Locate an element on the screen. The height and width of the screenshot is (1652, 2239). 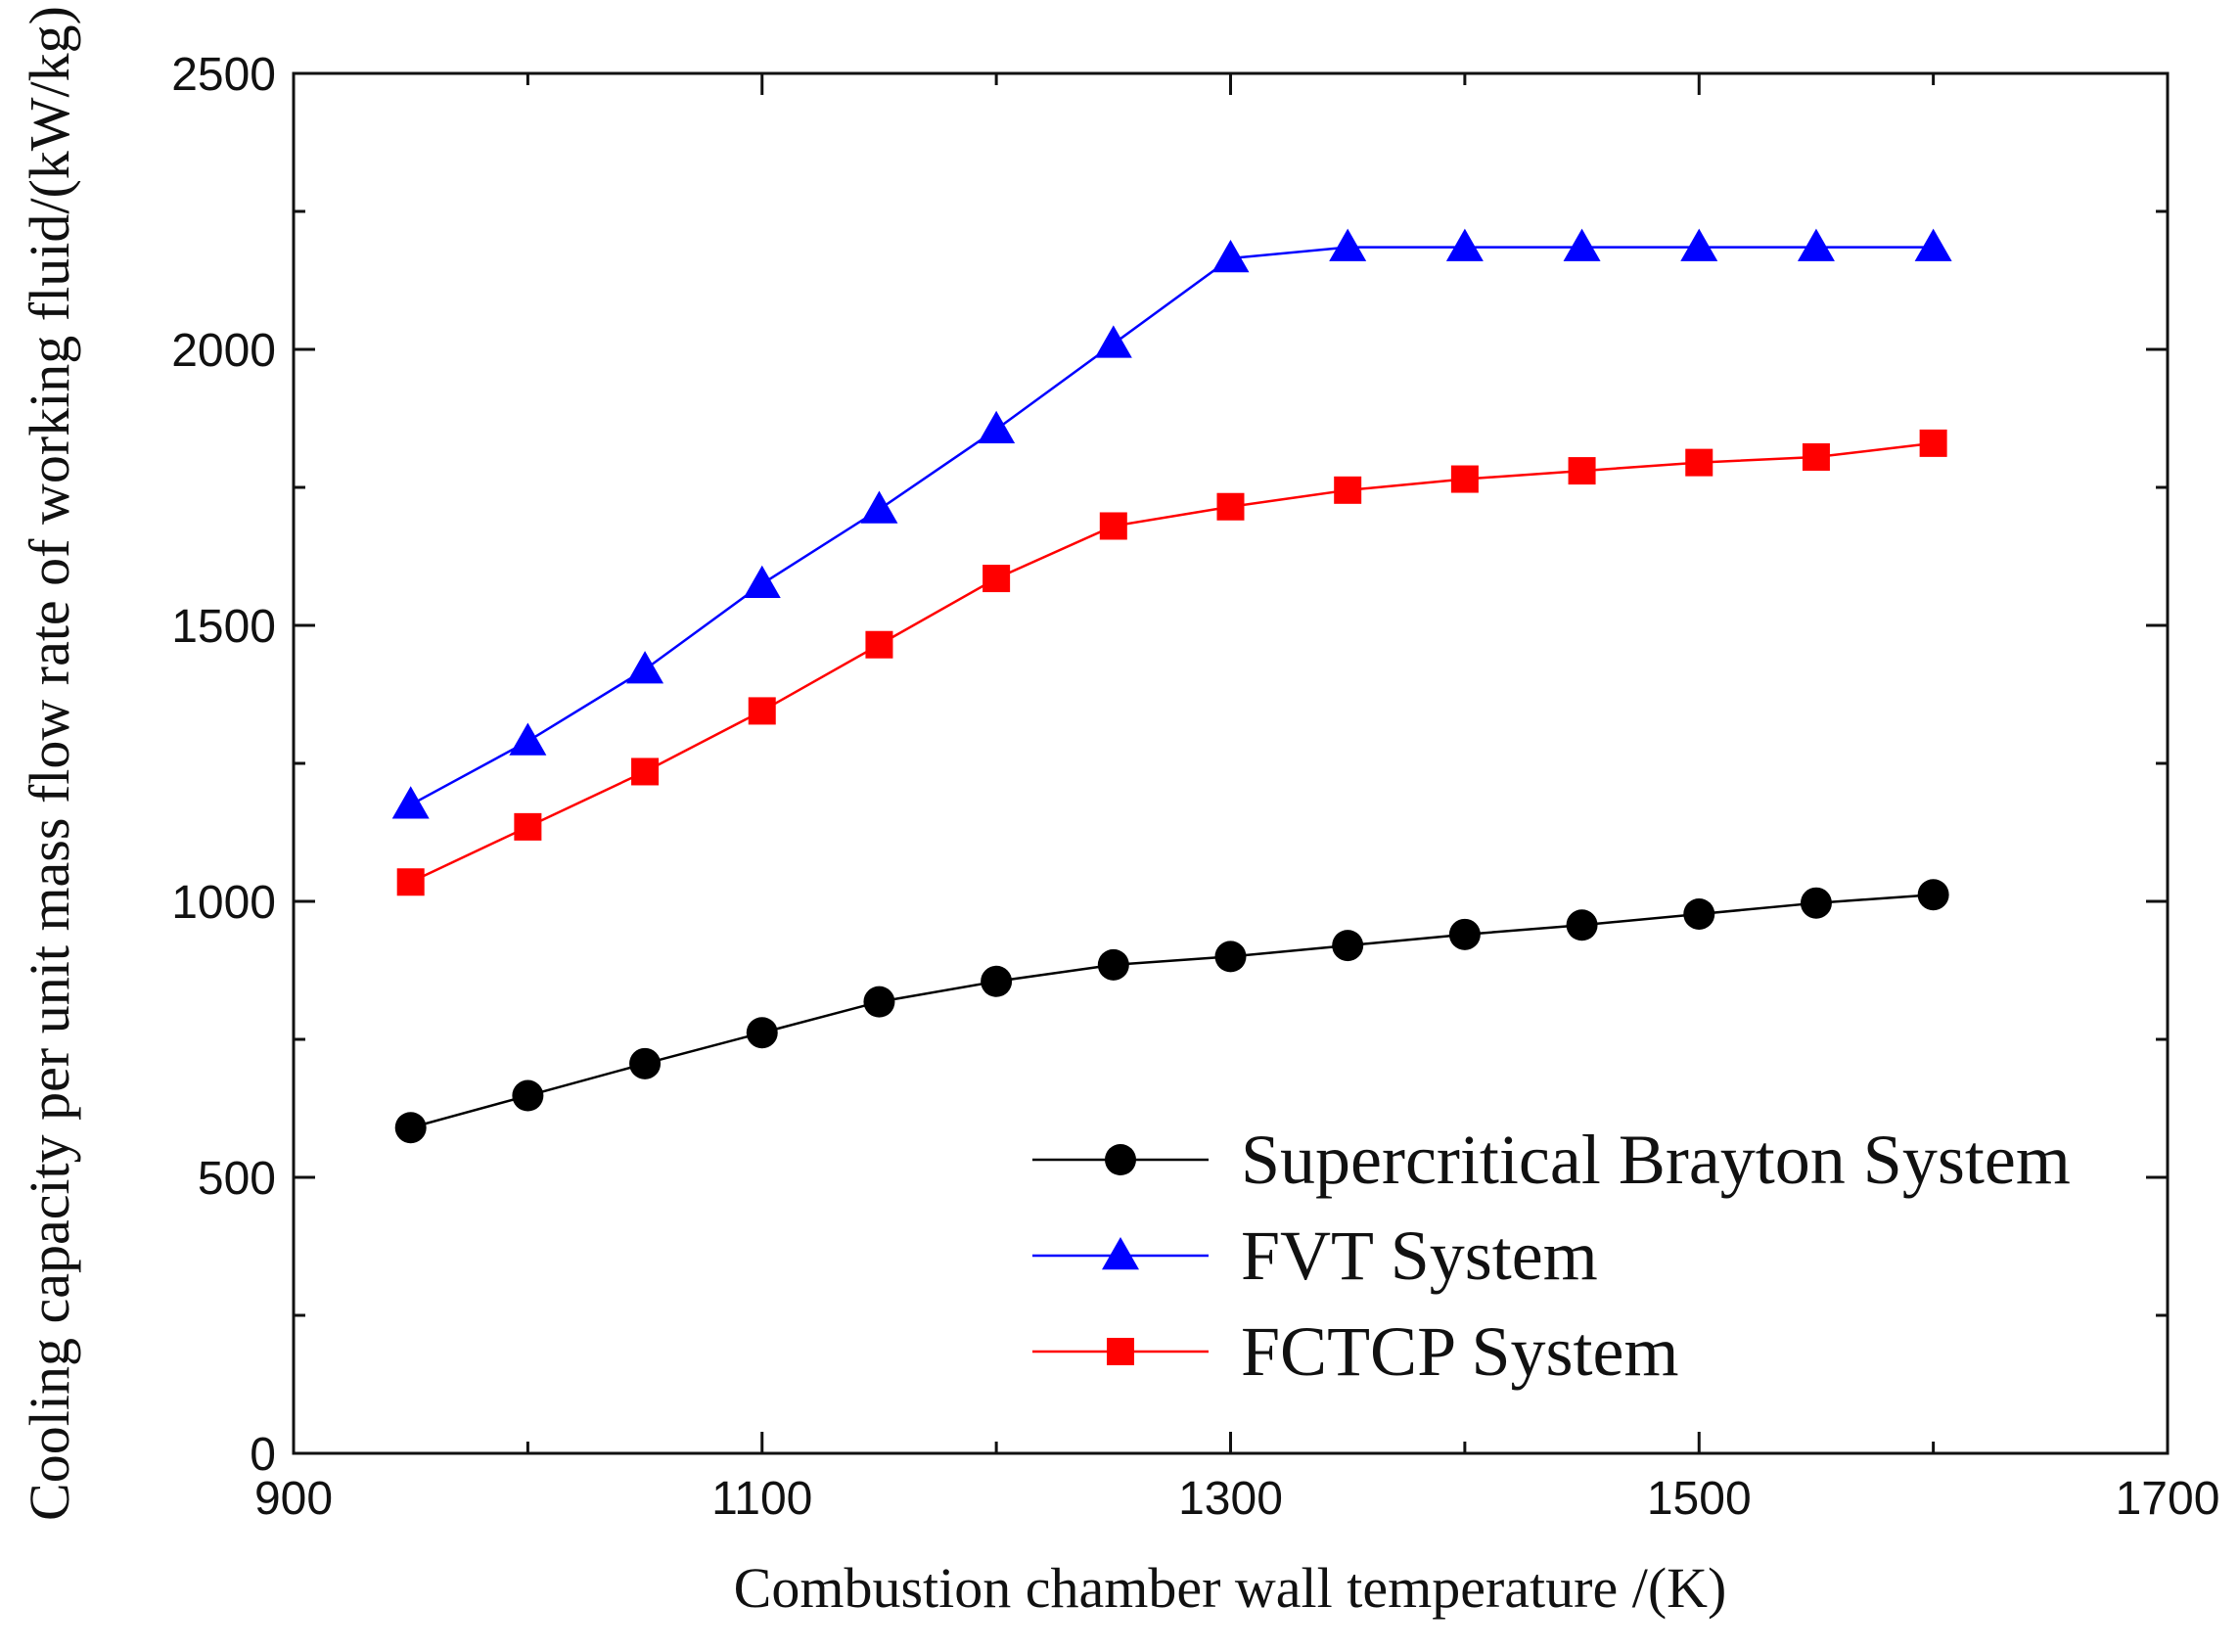
y-tick-label: 2500 is located at coordinates (223, 75).